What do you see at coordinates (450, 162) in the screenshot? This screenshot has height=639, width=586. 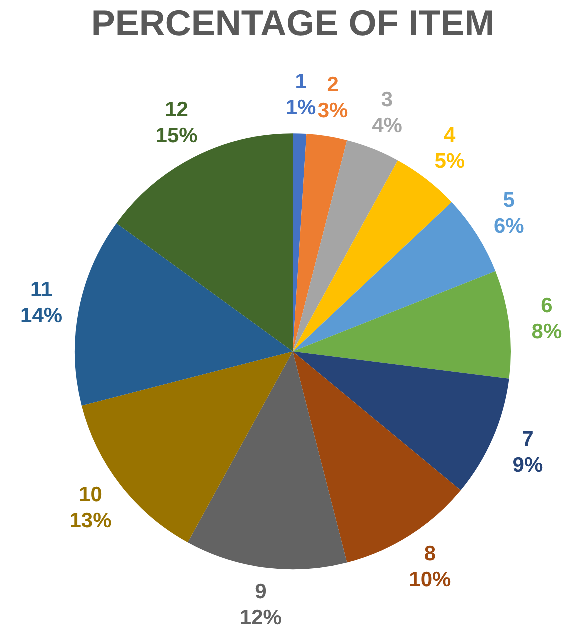 I see `data-label: 5%` at bounding box center [450, 162].